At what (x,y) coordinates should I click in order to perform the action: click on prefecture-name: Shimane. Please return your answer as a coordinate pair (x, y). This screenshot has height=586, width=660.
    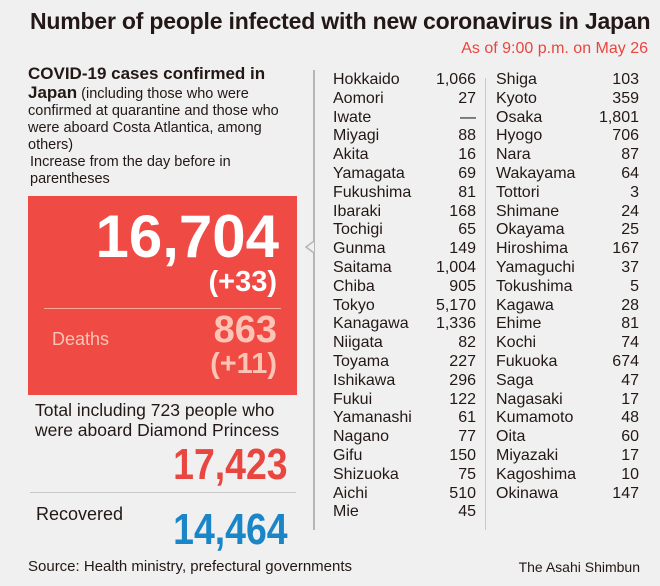
    Looking at the image, I should click on (528, 211).